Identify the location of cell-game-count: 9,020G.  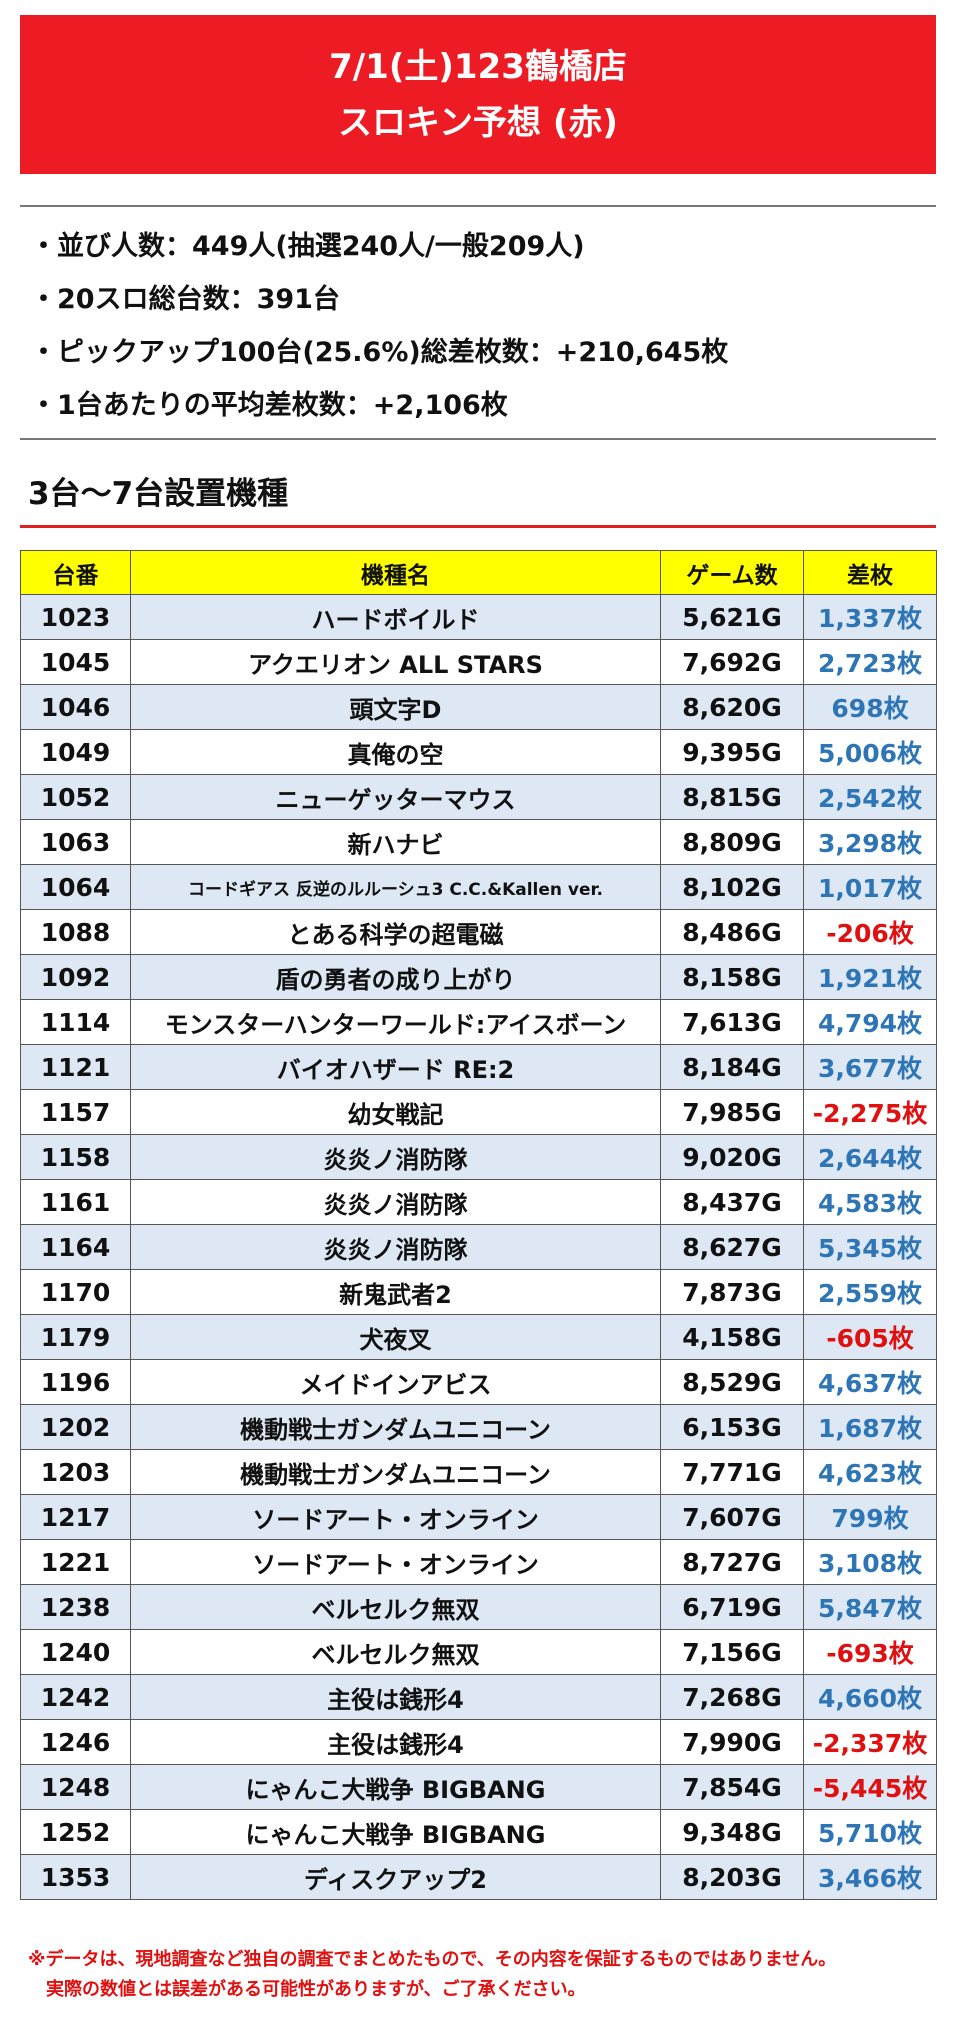
(732, 1157).